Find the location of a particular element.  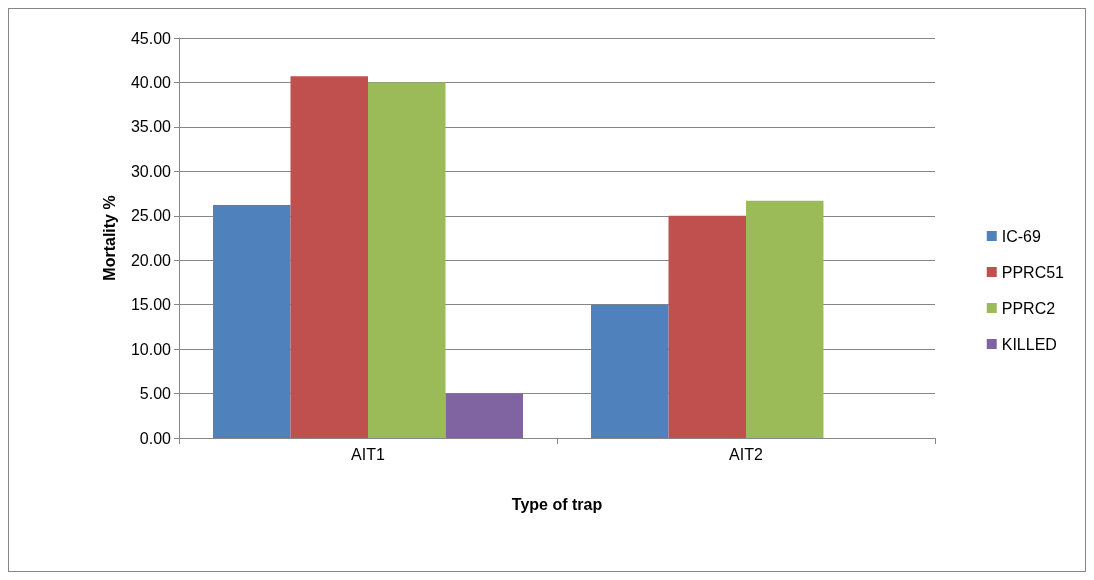

y-tick-label: 0.00 is located at coordinates (155, 438).